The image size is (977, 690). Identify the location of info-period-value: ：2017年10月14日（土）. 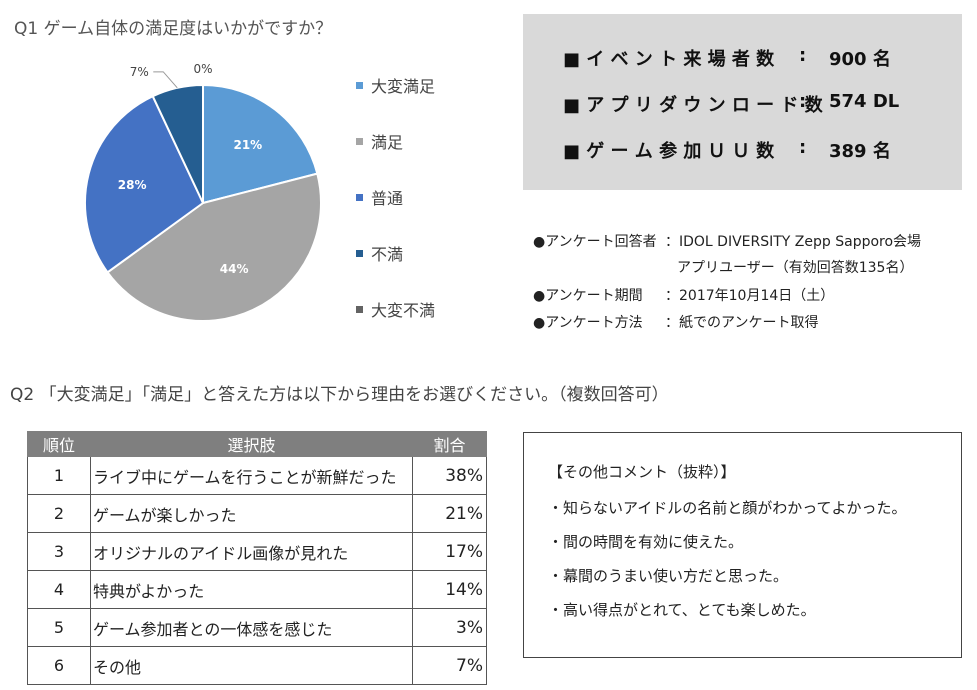
(750, 296).